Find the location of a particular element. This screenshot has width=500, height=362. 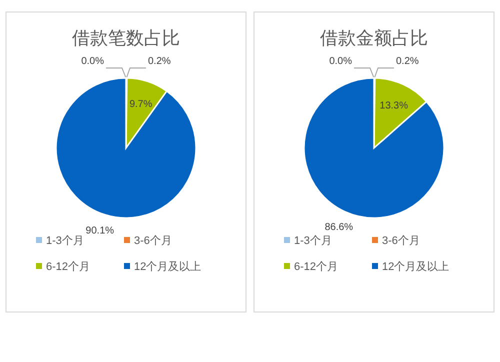

chart-title: 借款金额占比 is located at coordinates (374, 38).